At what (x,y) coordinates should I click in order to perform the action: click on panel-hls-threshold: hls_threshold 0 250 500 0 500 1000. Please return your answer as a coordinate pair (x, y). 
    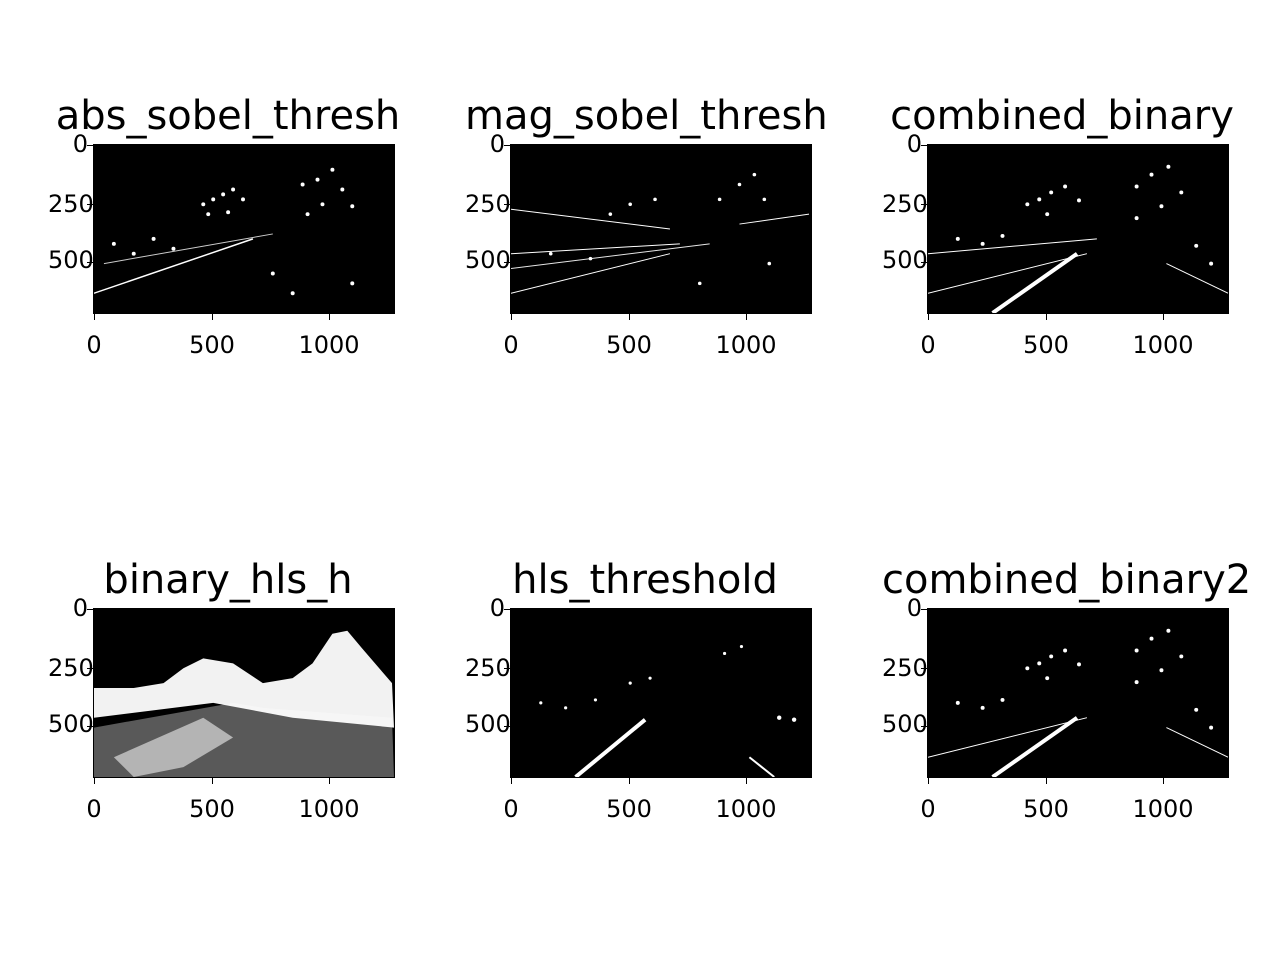
    Looking at the image, I should click on (645, 691).